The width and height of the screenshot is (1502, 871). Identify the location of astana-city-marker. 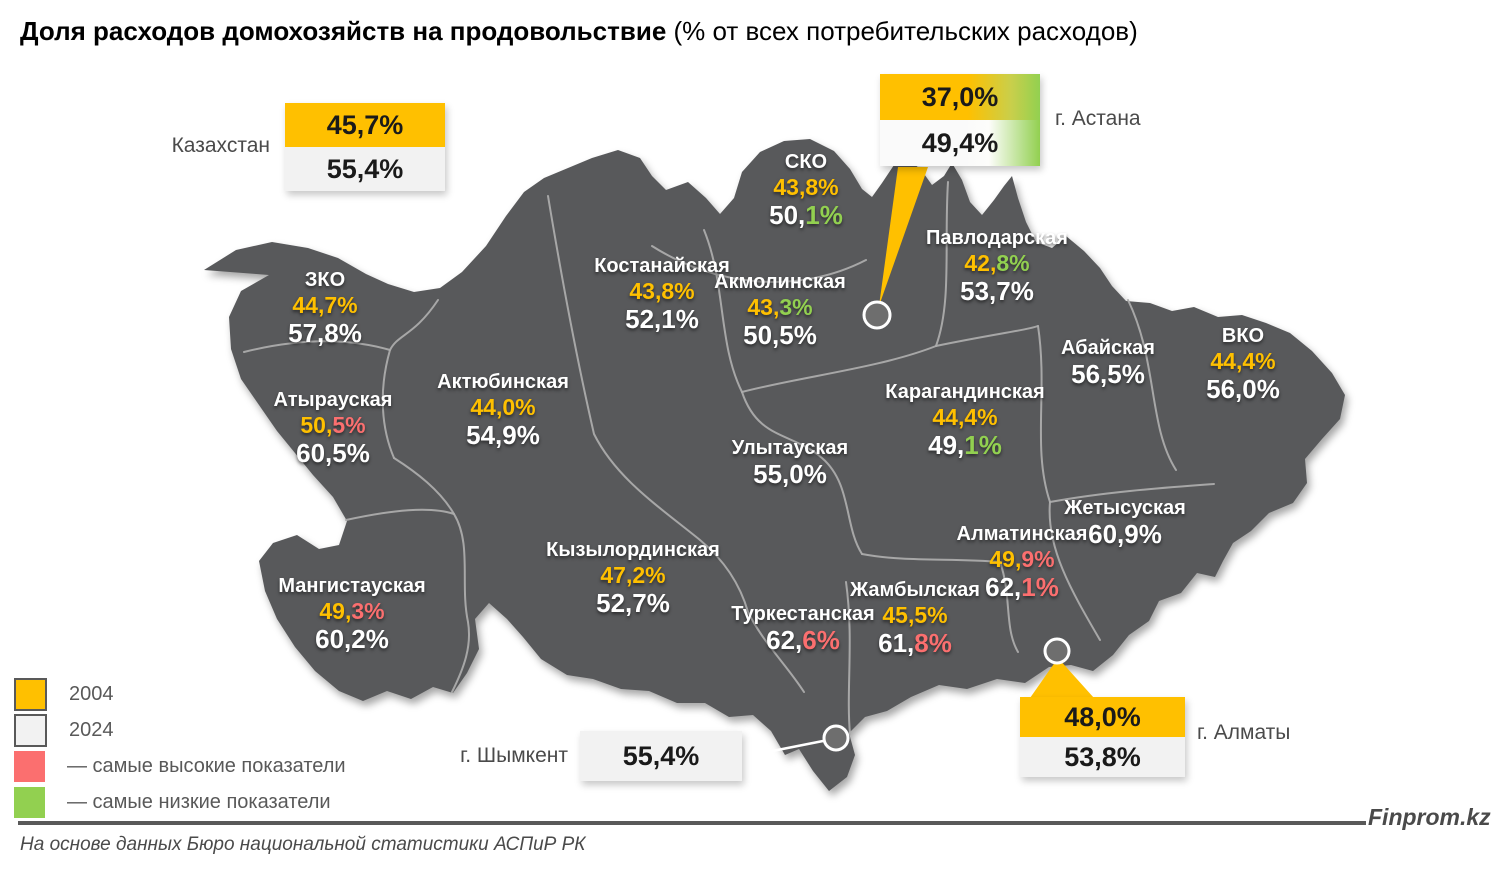
(877, 315).